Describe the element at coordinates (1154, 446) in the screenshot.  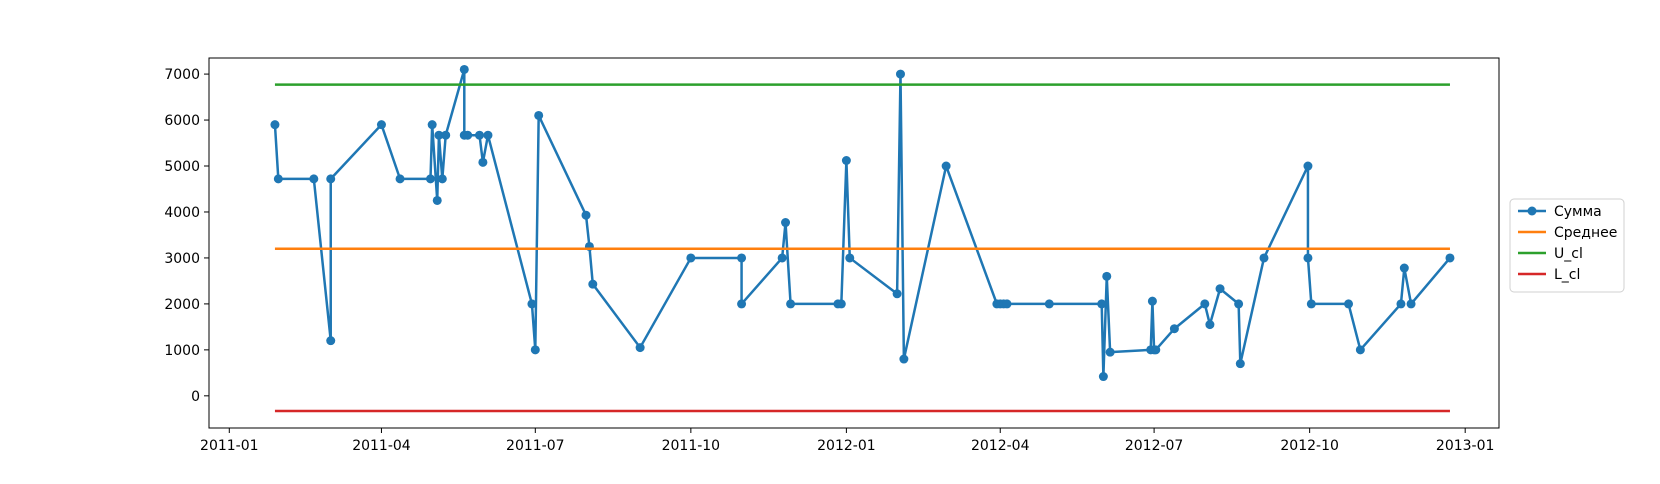
I see `x-tick-label: 2012-07` at that location.